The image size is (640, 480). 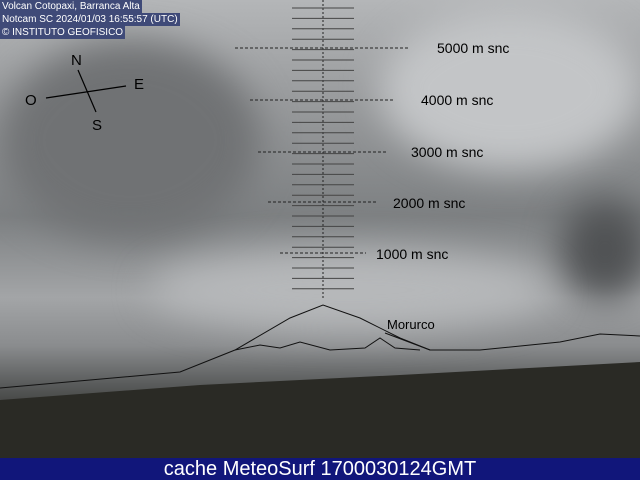 I want to click on compass-north: N, so click(x=76, y=60).